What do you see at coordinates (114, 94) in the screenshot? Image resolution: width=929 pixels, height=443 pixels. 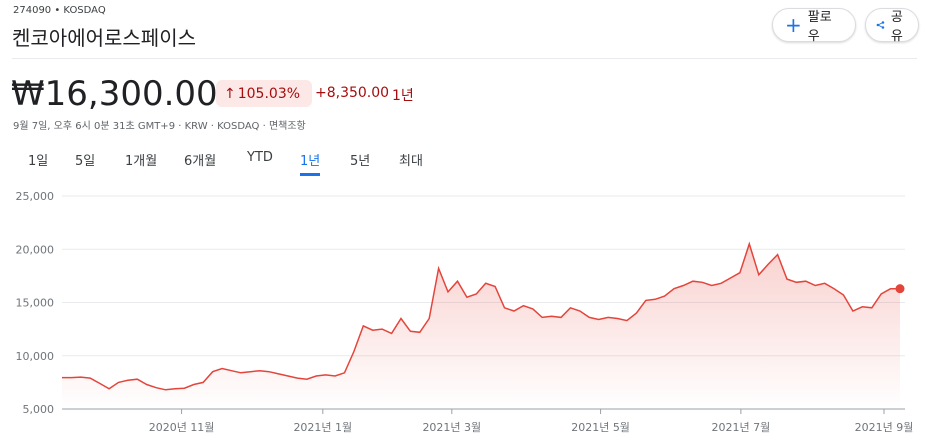 I see `price: ₩16,300.00` at bounding box center [114, 94].